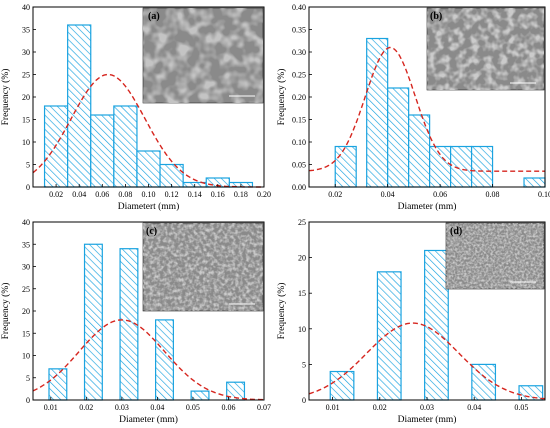  Describe the element at coordinates (544, 194) in the screenshot. I see `x-tick-label: 0.10` at that location.